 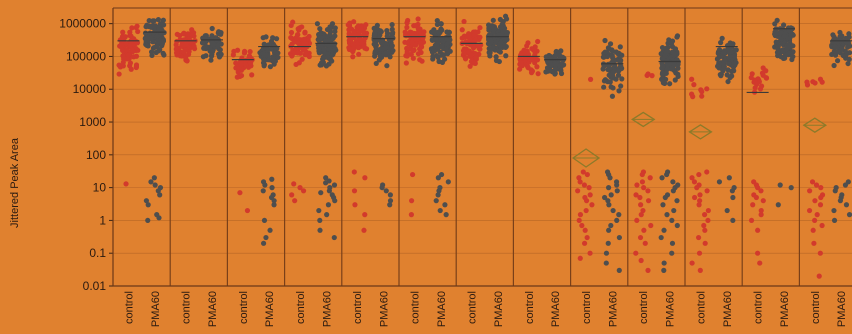 I want to click on y-tick-label: 0.1, so click(x=97, y=253).